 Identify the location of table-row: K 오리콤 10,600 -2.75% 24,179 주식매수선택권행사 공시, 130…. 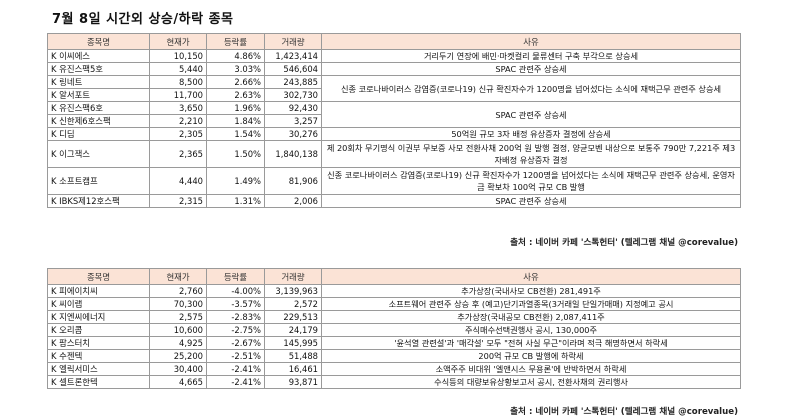
(394, 330).